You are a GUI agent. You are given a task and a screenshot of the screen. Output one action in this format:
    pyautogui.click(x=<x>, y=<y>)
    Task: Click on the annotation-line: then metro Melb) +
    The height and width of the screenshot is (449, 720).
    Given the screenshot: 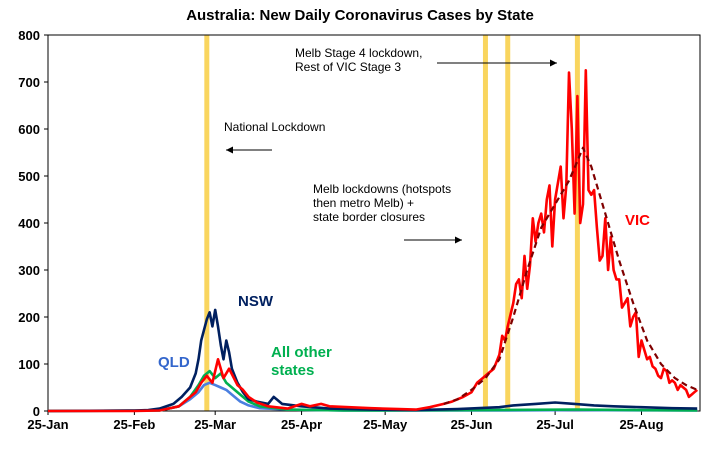 What is the action you would take?
    pyautogui.click(x=363, y=203)
    